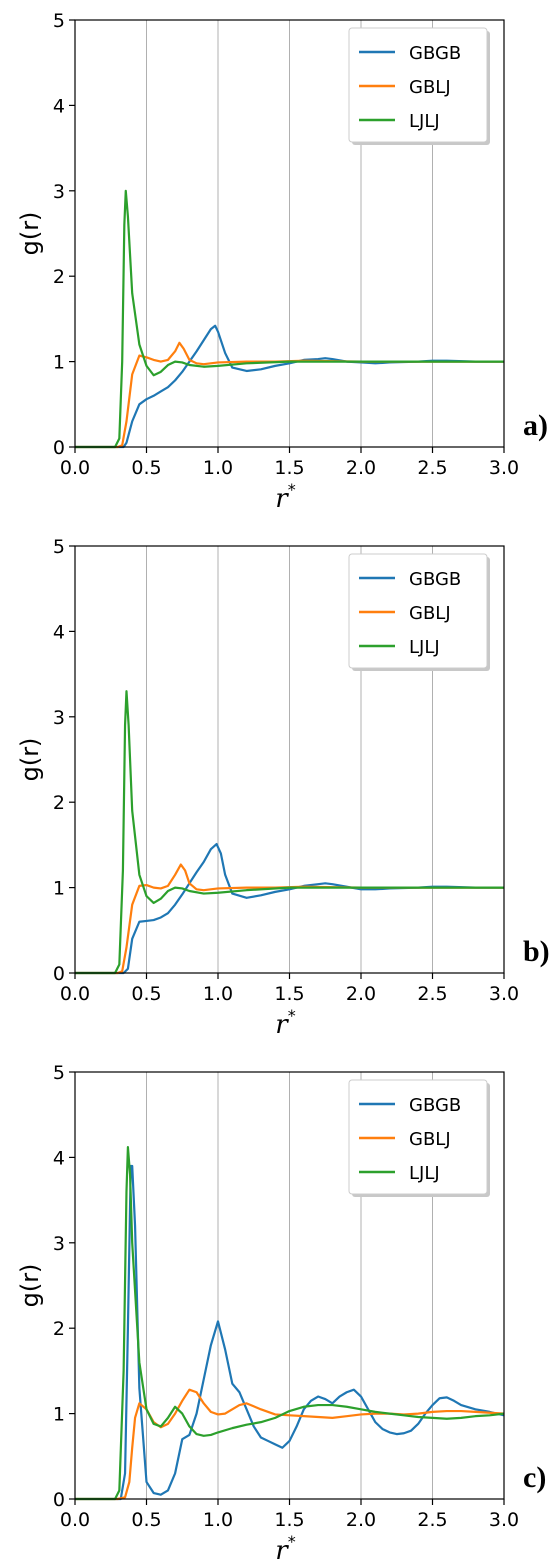 This screenshot has width=557, height=1560. I want to click on series-line-gblj, so click(290, 1444).